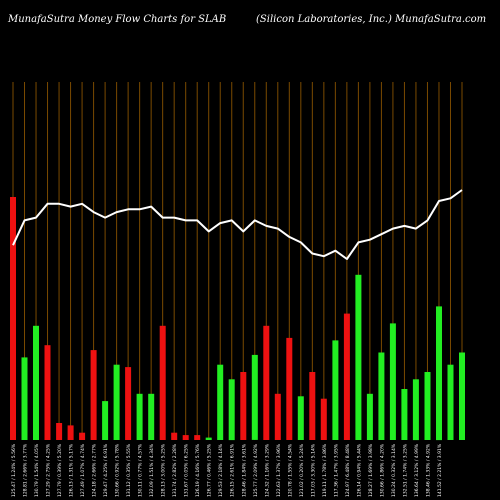 This screenshot has height=500, width=500. Describe the element at coordinates (83, 470) in the screenshot. I see `x-tick-label: 127.49 / 1.07% / 4.74%` at that location.